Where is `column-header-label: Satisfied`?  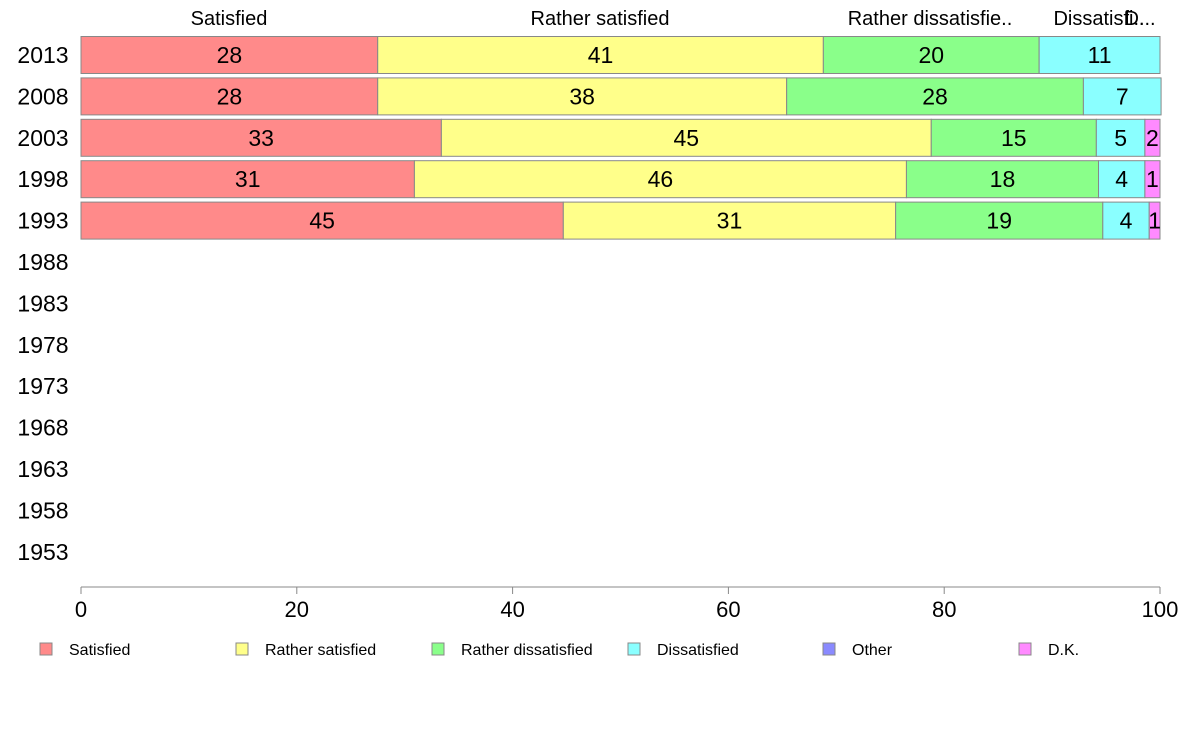 column-header-label: Satisfied is located at coordinates (229, 19).